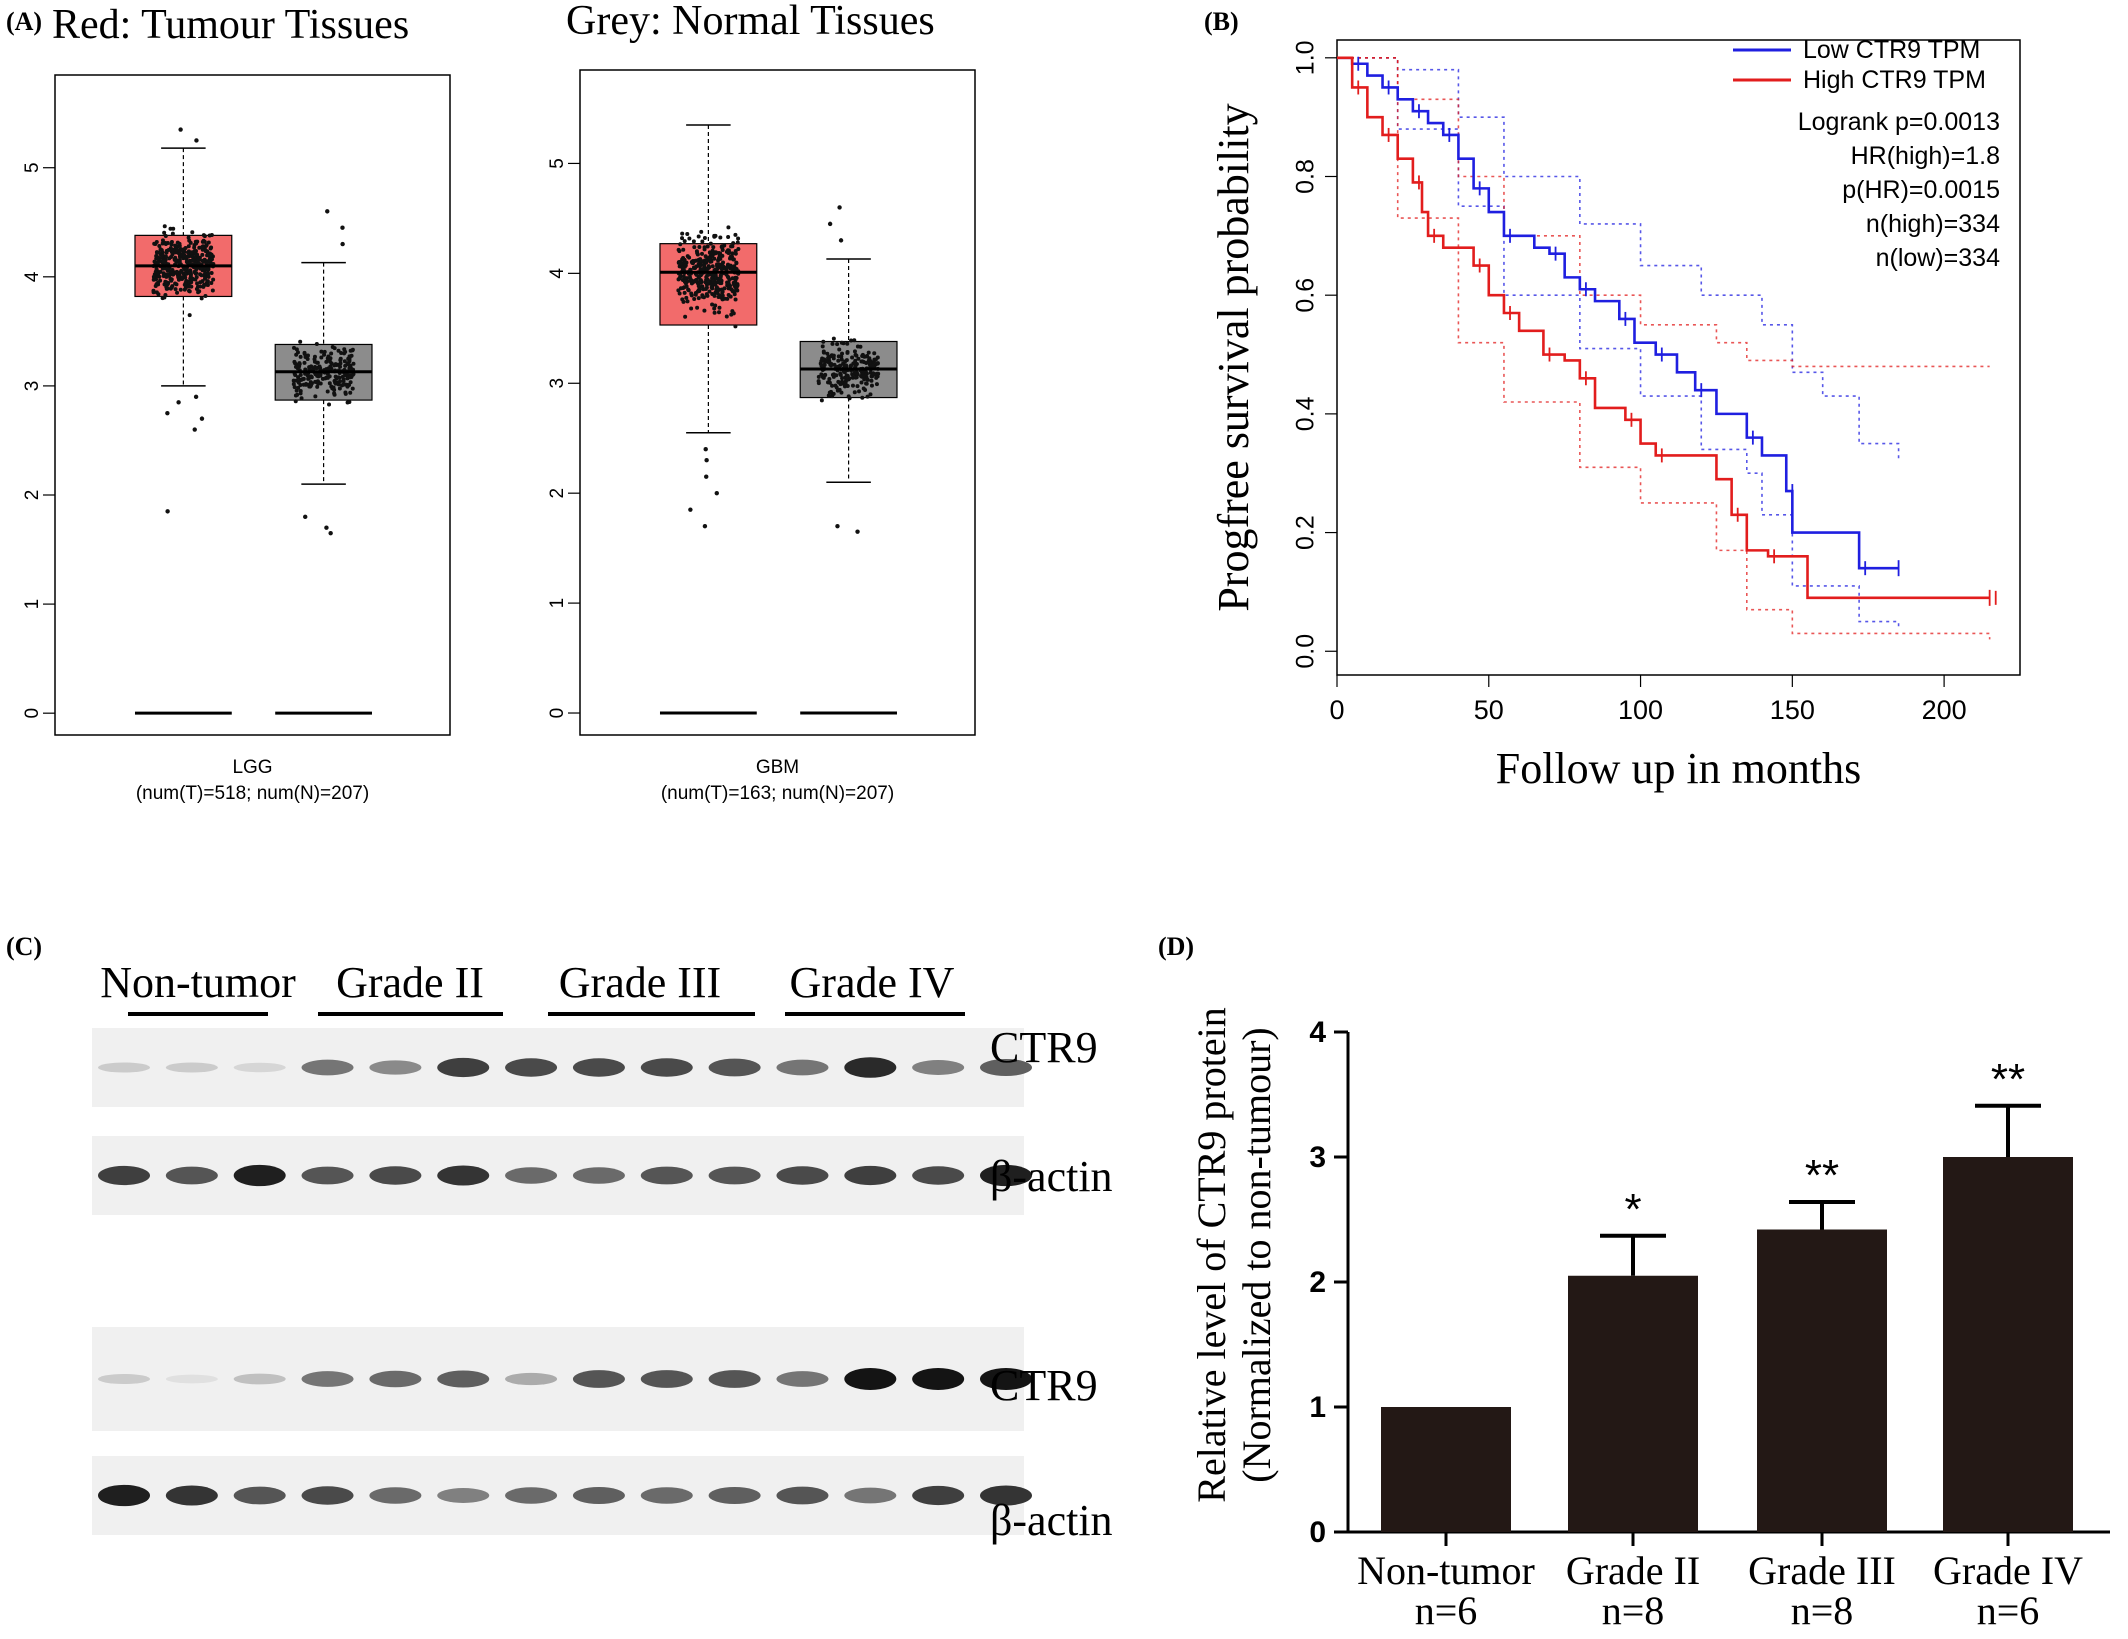 The height and width of the screenshot is (1639, 2128). I want to click on y-tick-label: 0.4, so click(1306, 413).